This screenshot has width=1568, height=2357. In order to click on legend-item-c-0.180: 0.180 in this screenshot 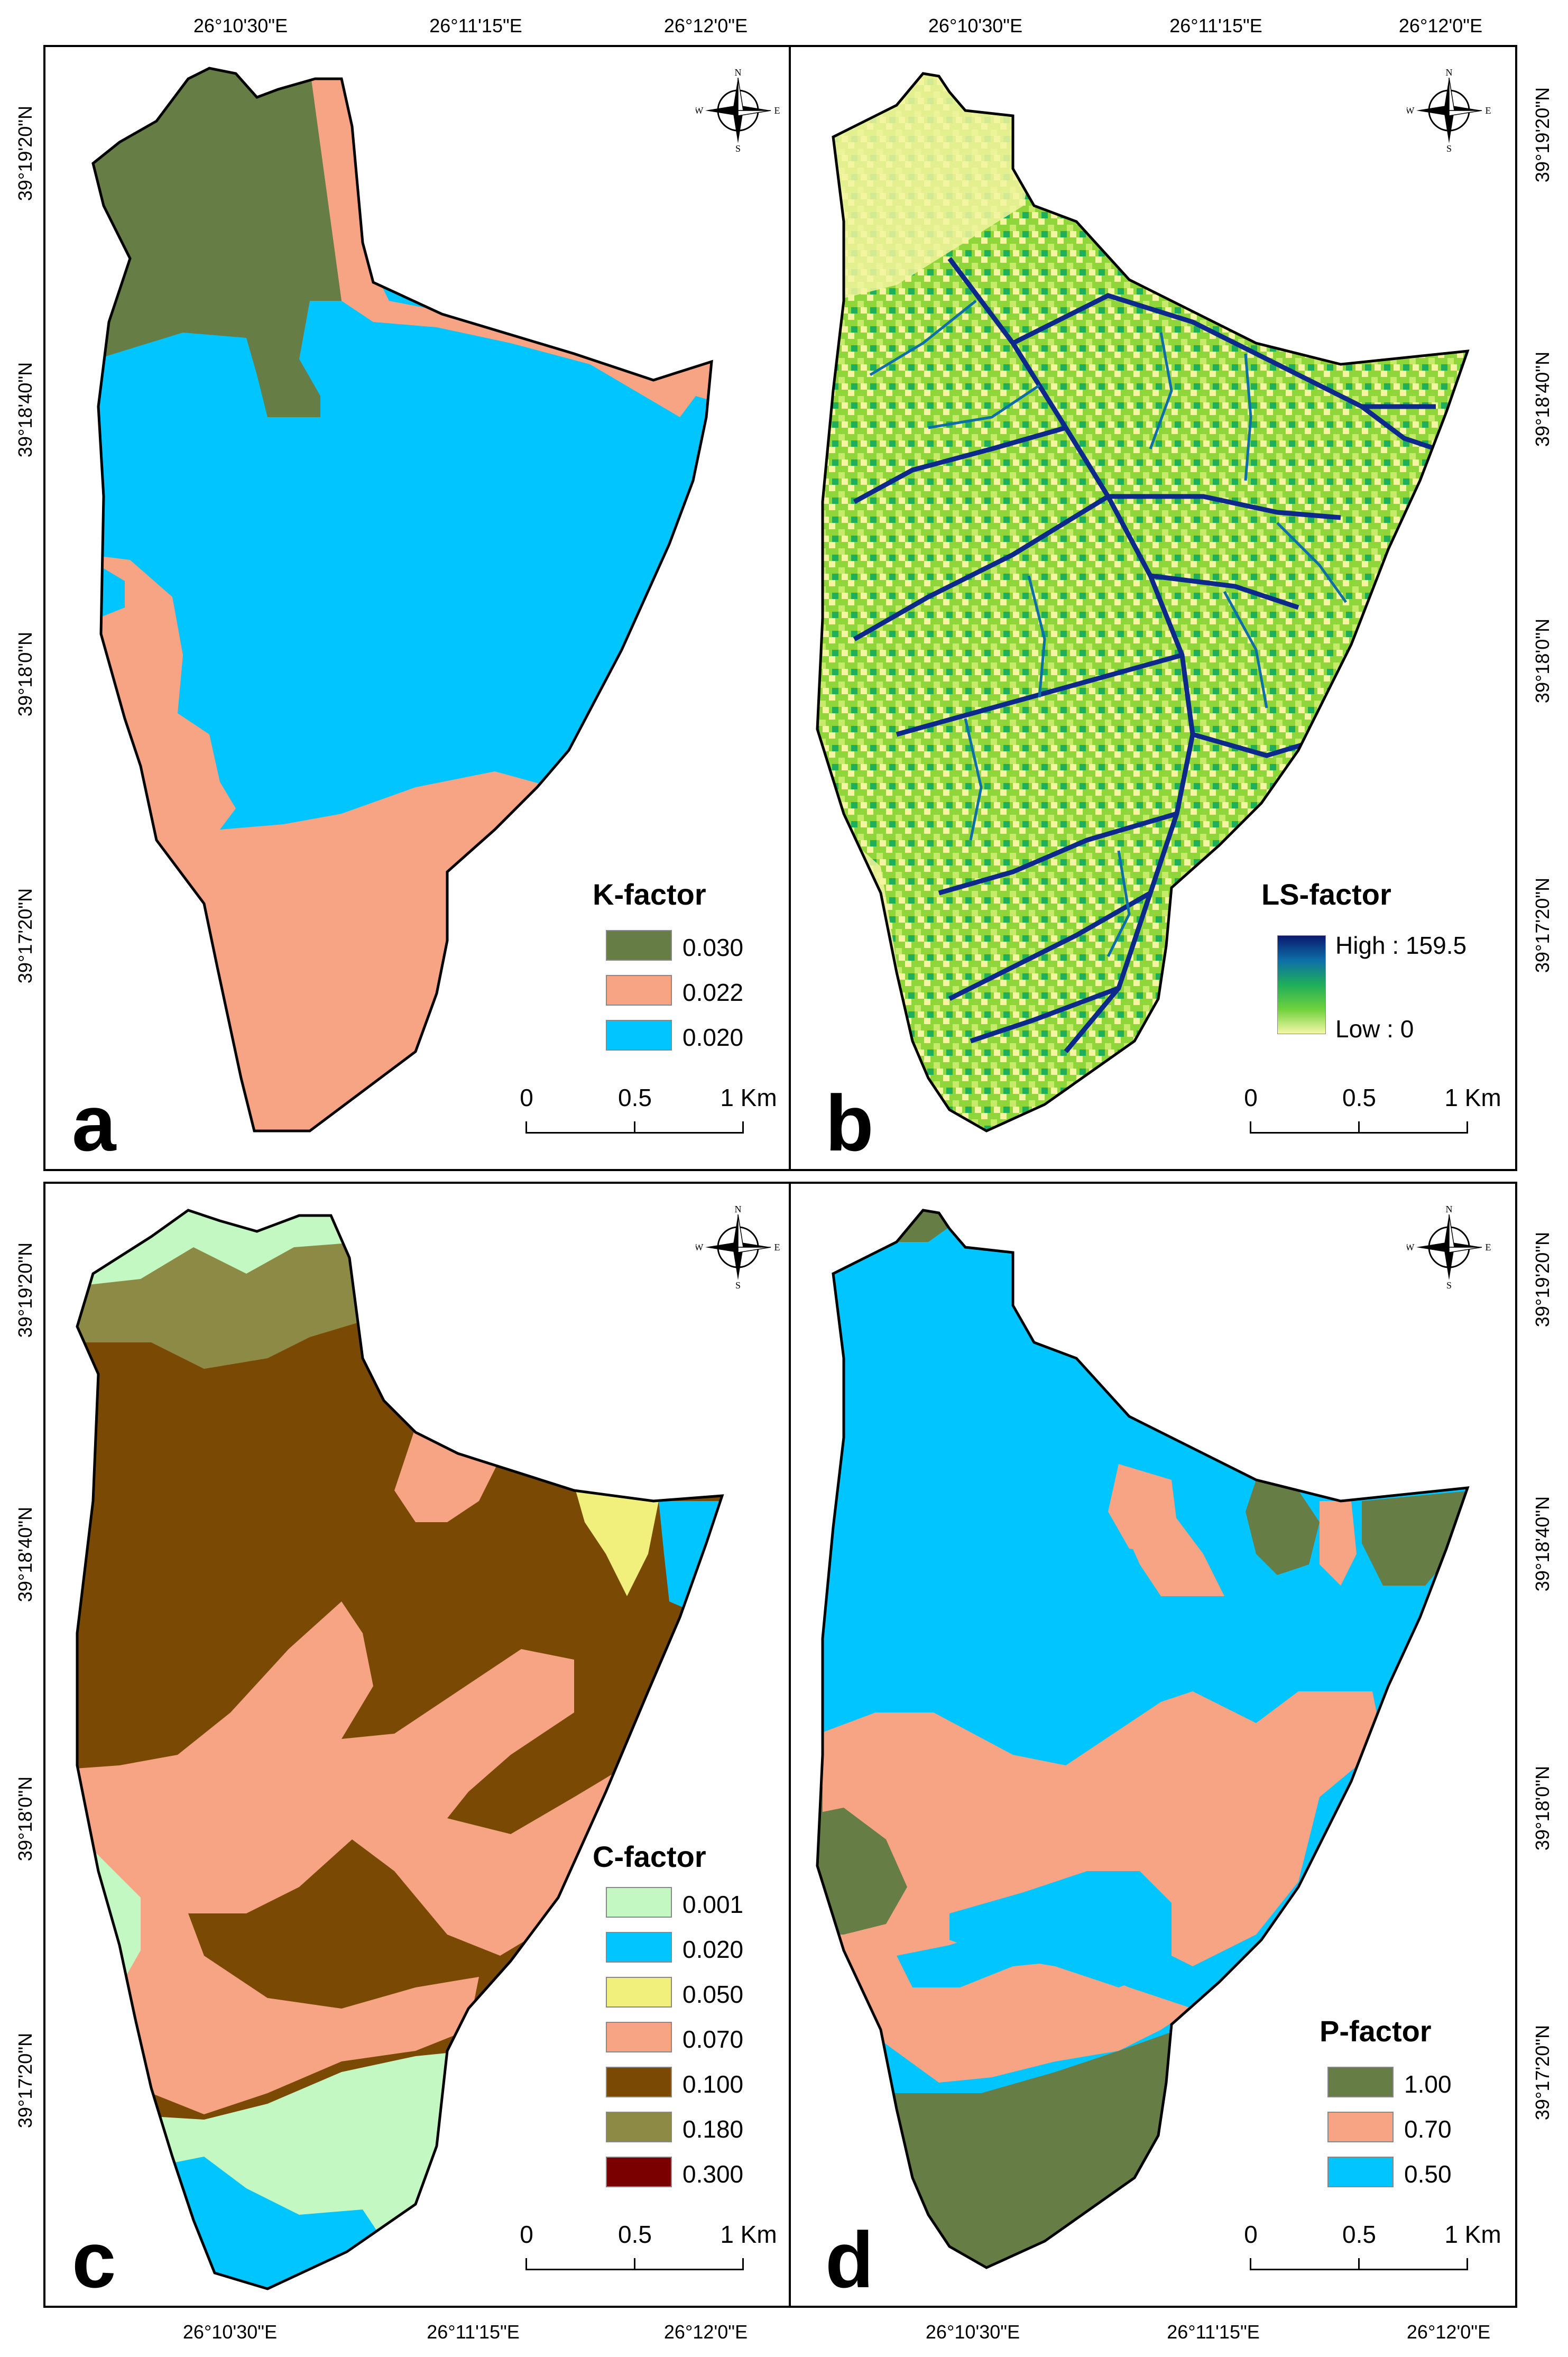, I will do `click(685, 2128)`.